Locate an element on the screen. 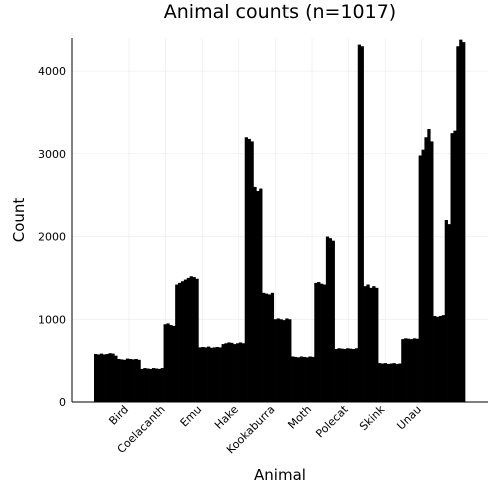 The image size is (500, 500). x-tick-label: Emu is located at coordinates (191, 416).